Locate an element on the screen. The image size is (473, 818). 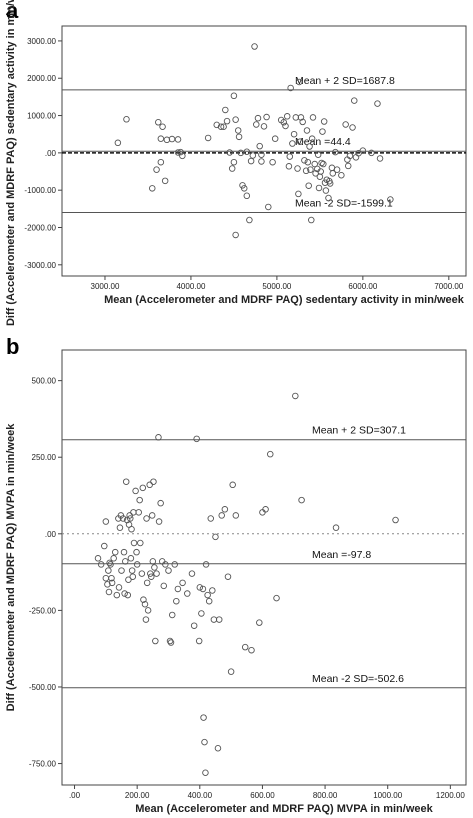
x-tick-label: 3000.00 is located at coordinates (105, 286).